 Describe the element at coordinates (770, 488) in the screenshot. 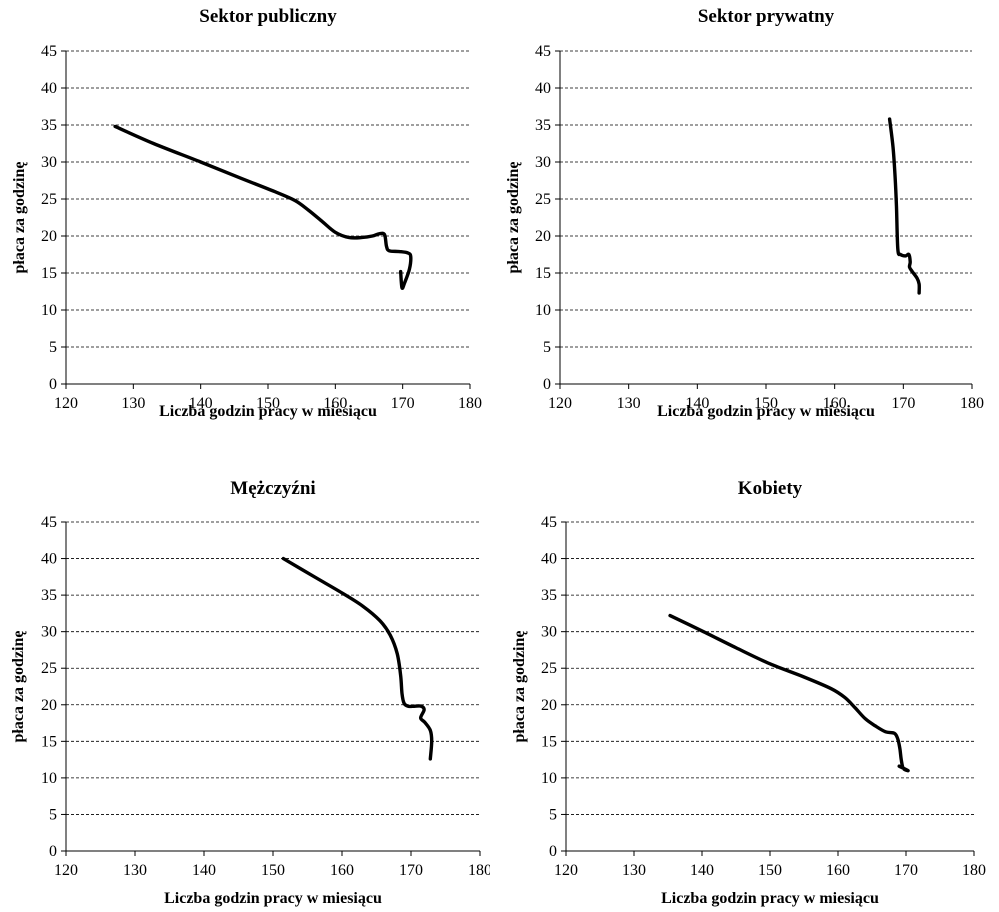

I see `chart-title: Kobiety` at that location.